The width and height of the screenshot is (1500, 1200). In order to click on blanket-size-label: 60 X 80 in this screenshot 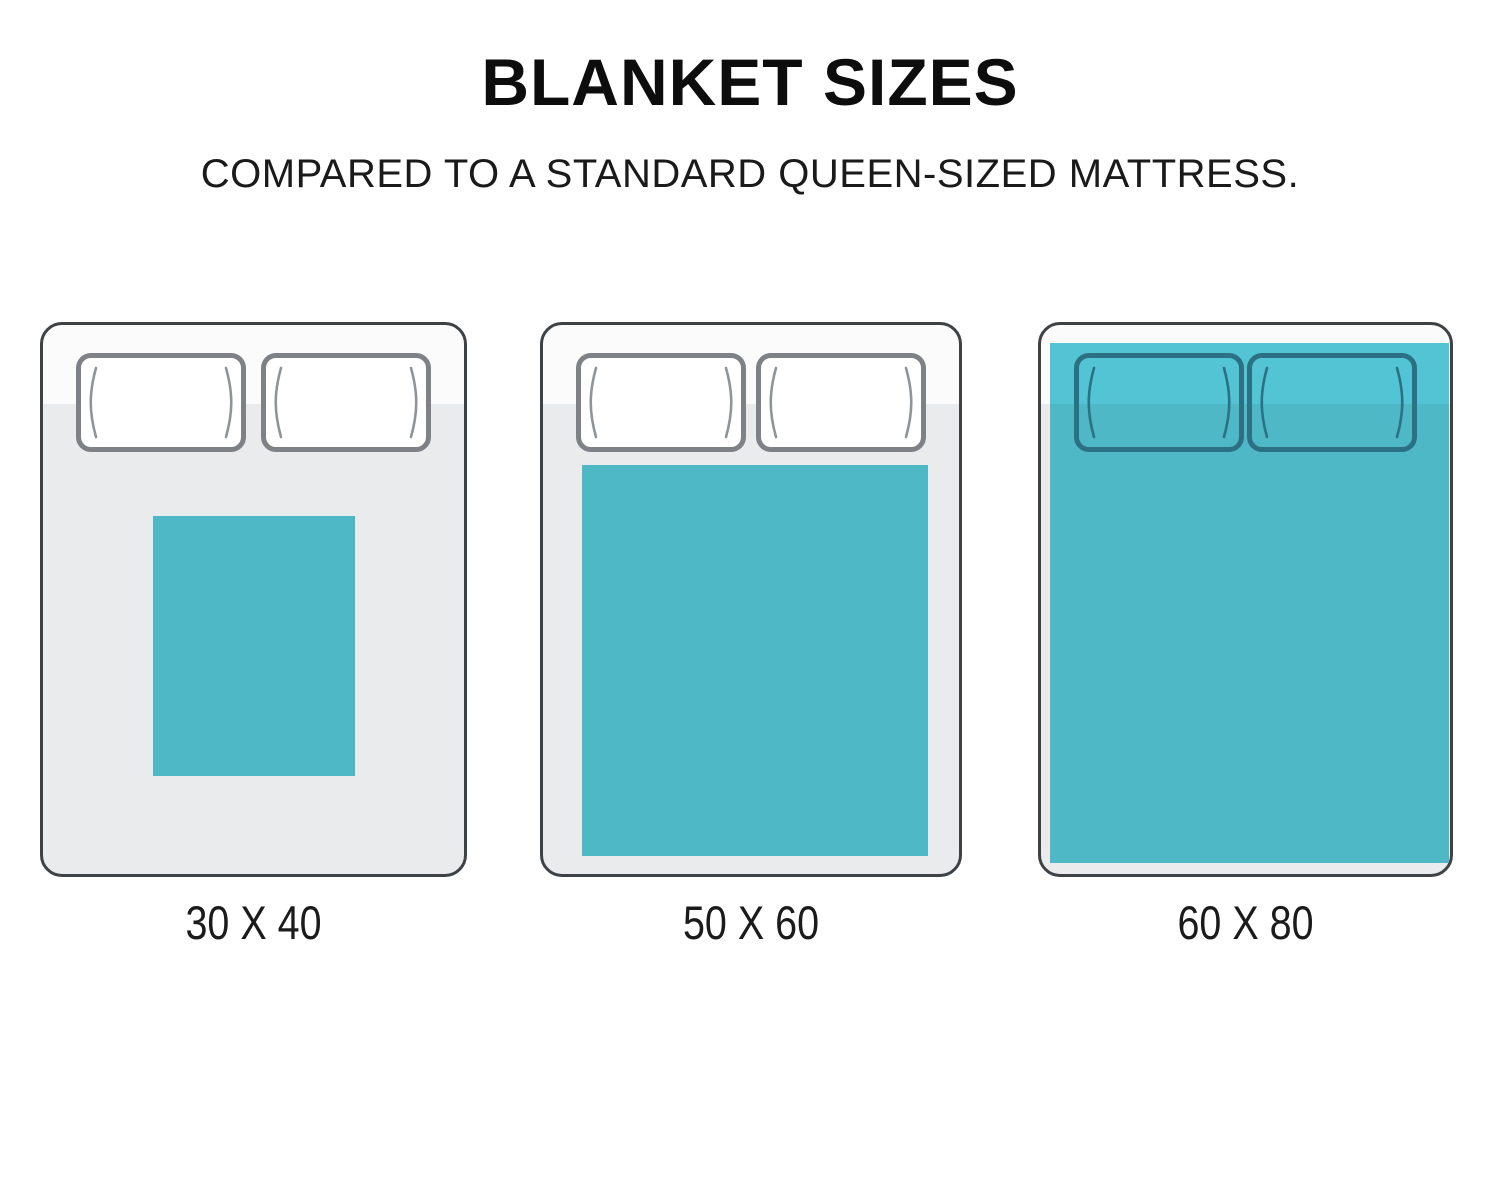, I will do `click(1245, 922)`.